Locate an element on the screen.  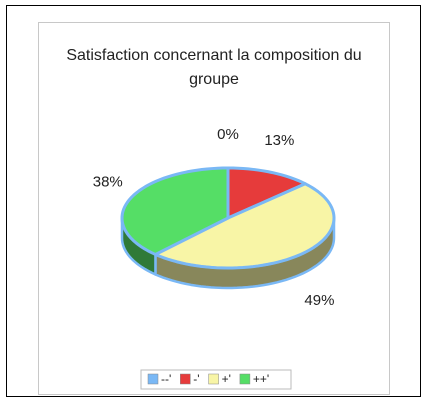
legend-label: -' is located at coordinates (196, 379).